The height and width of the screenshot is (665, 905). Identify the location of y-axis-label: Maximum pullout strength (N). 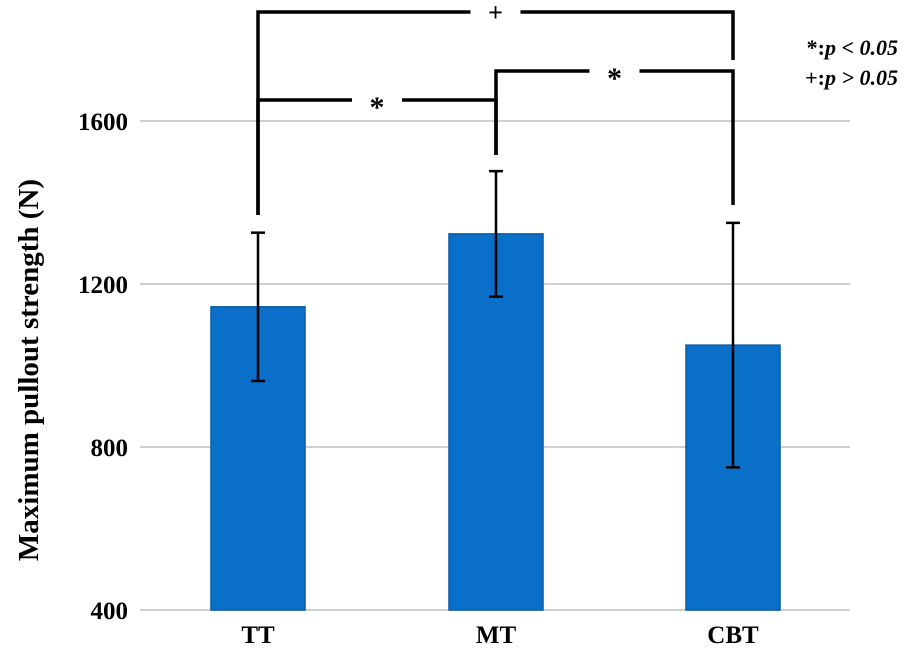
(29, 370).